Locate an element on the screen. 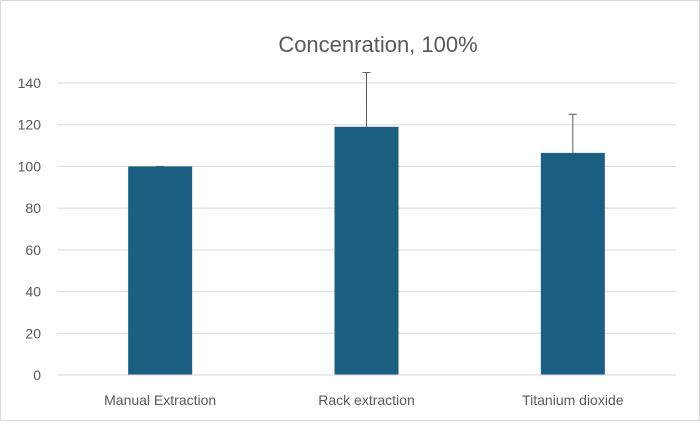 The image size is (700, 425). x-category-label: Titanium dioxide is located at coordinates (573, 400).